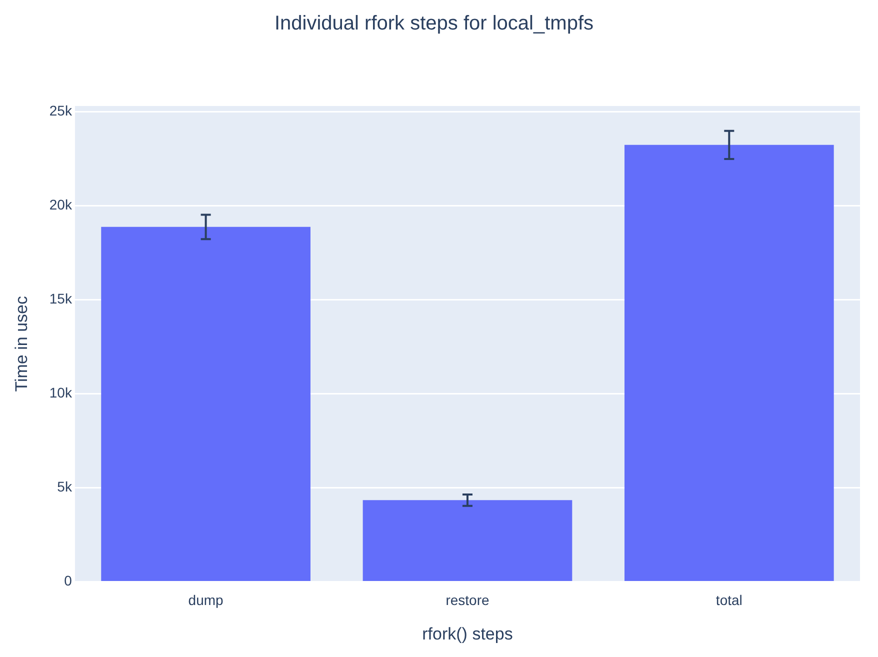  Describe the element at coordinates (21, 344) in the screenshot. I see `y-axis-title: Time in usec` at that location.